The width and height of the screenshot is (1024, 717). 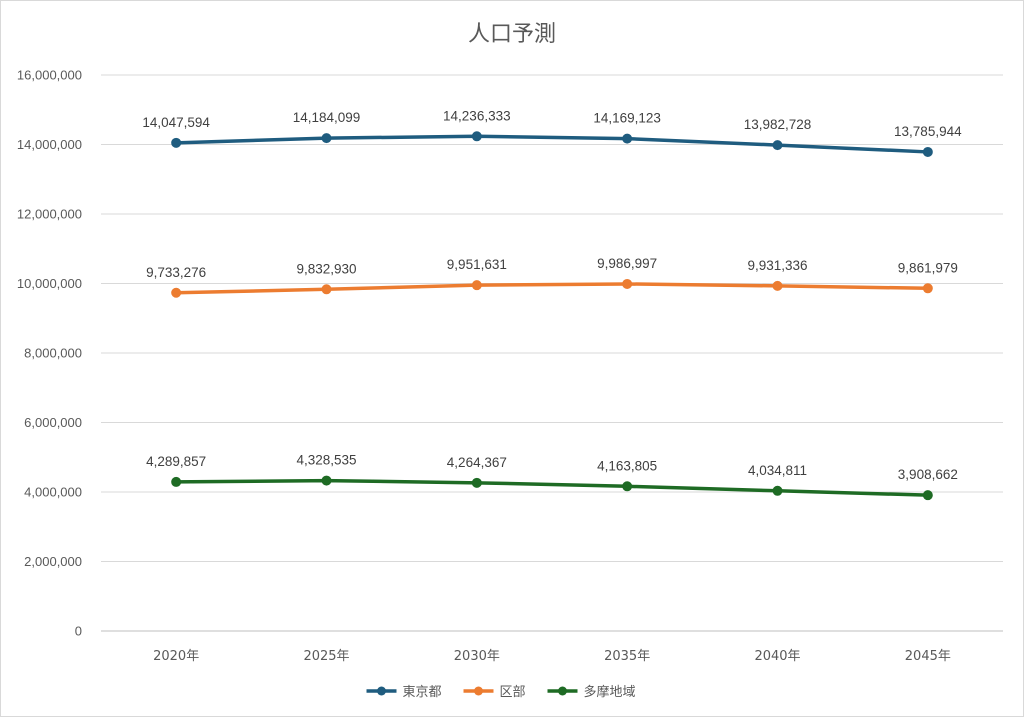 I want to click on data-label: 14,184,099, so click(x=327, y=117).